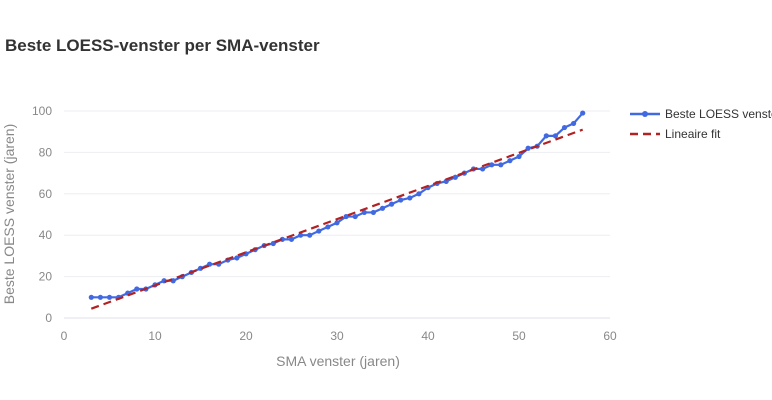 Image resolution: width=772 pixels, height=400 pixels. I want to click on x-tick-label: 10, so click(155, 336).